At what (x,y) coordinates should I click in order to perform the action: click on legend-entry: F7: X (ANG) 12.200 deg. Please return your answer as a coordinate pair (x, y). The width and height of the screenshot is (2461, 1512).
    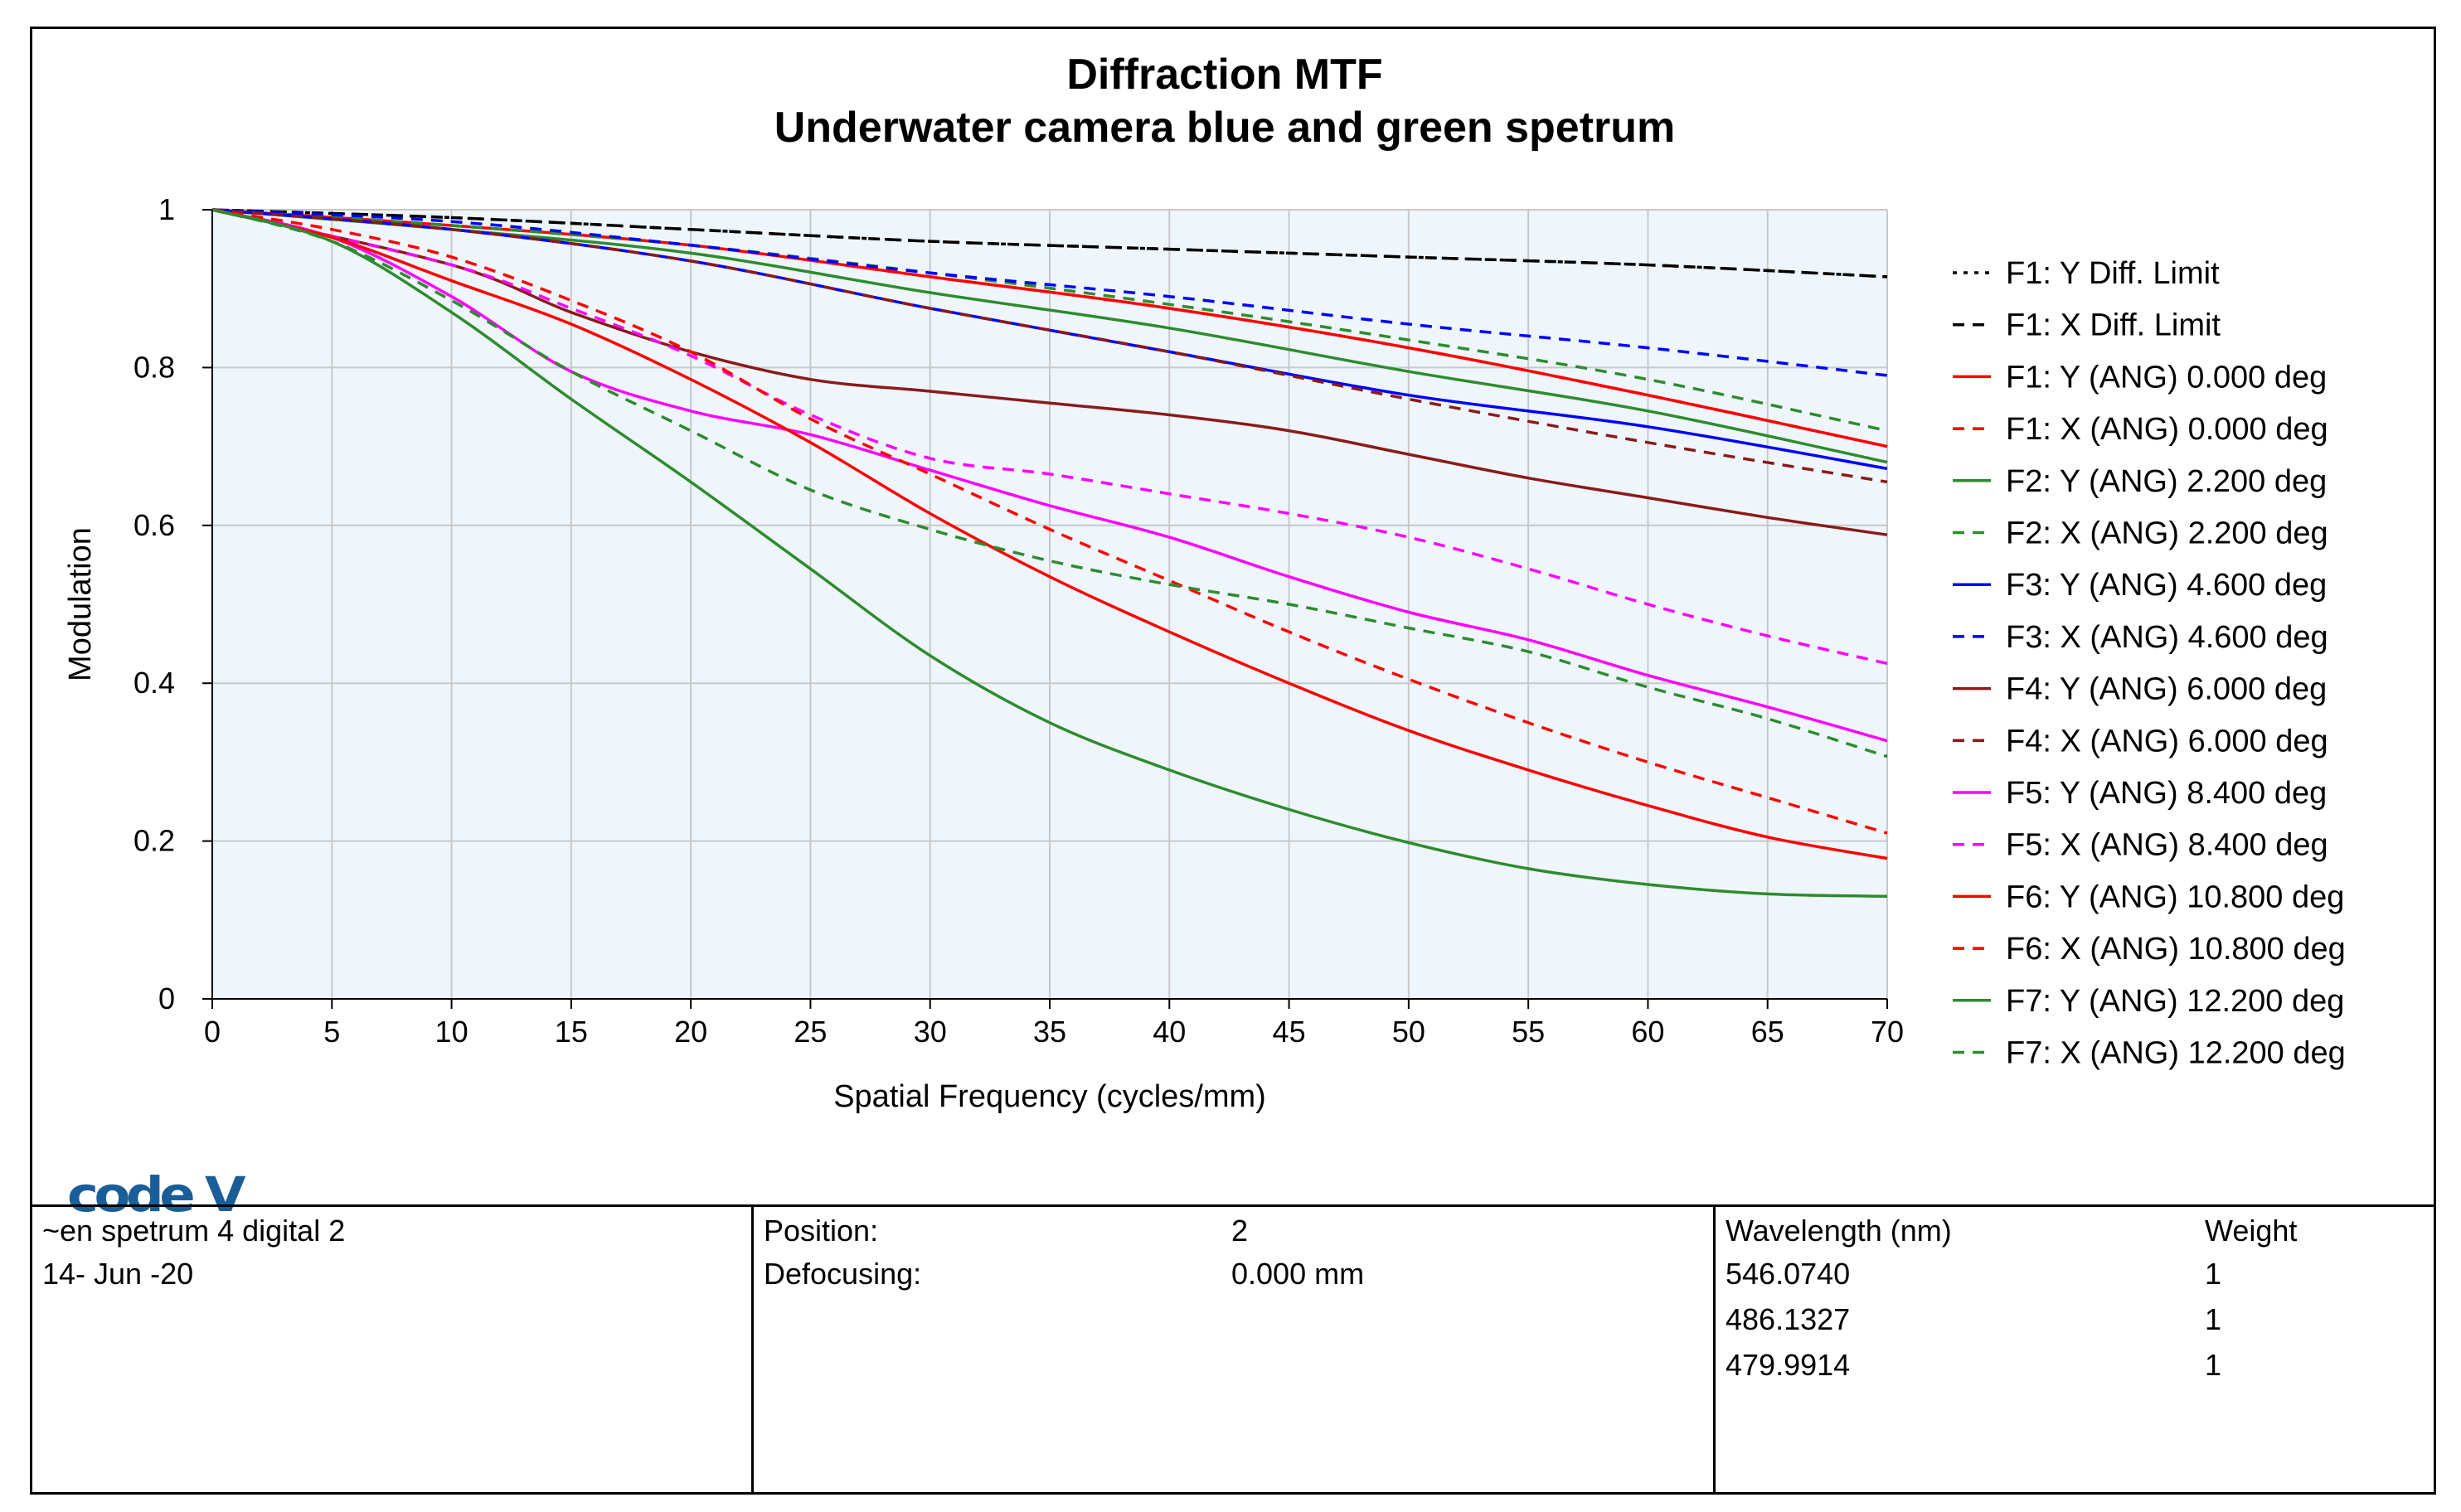
    Looking at the image, I should click on (2176, 1053).